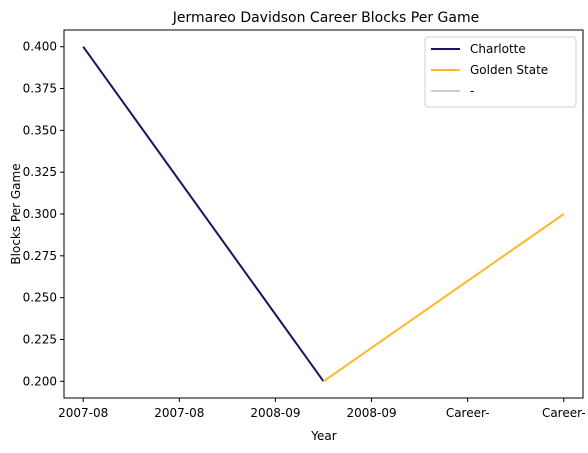 The height and width of the screenshot is (453, 588). Describe the element at coordinates (325, 18) in the screenshot. I see `chart-title: Jermareo Davidson Career Blocks Per Game` at that location.